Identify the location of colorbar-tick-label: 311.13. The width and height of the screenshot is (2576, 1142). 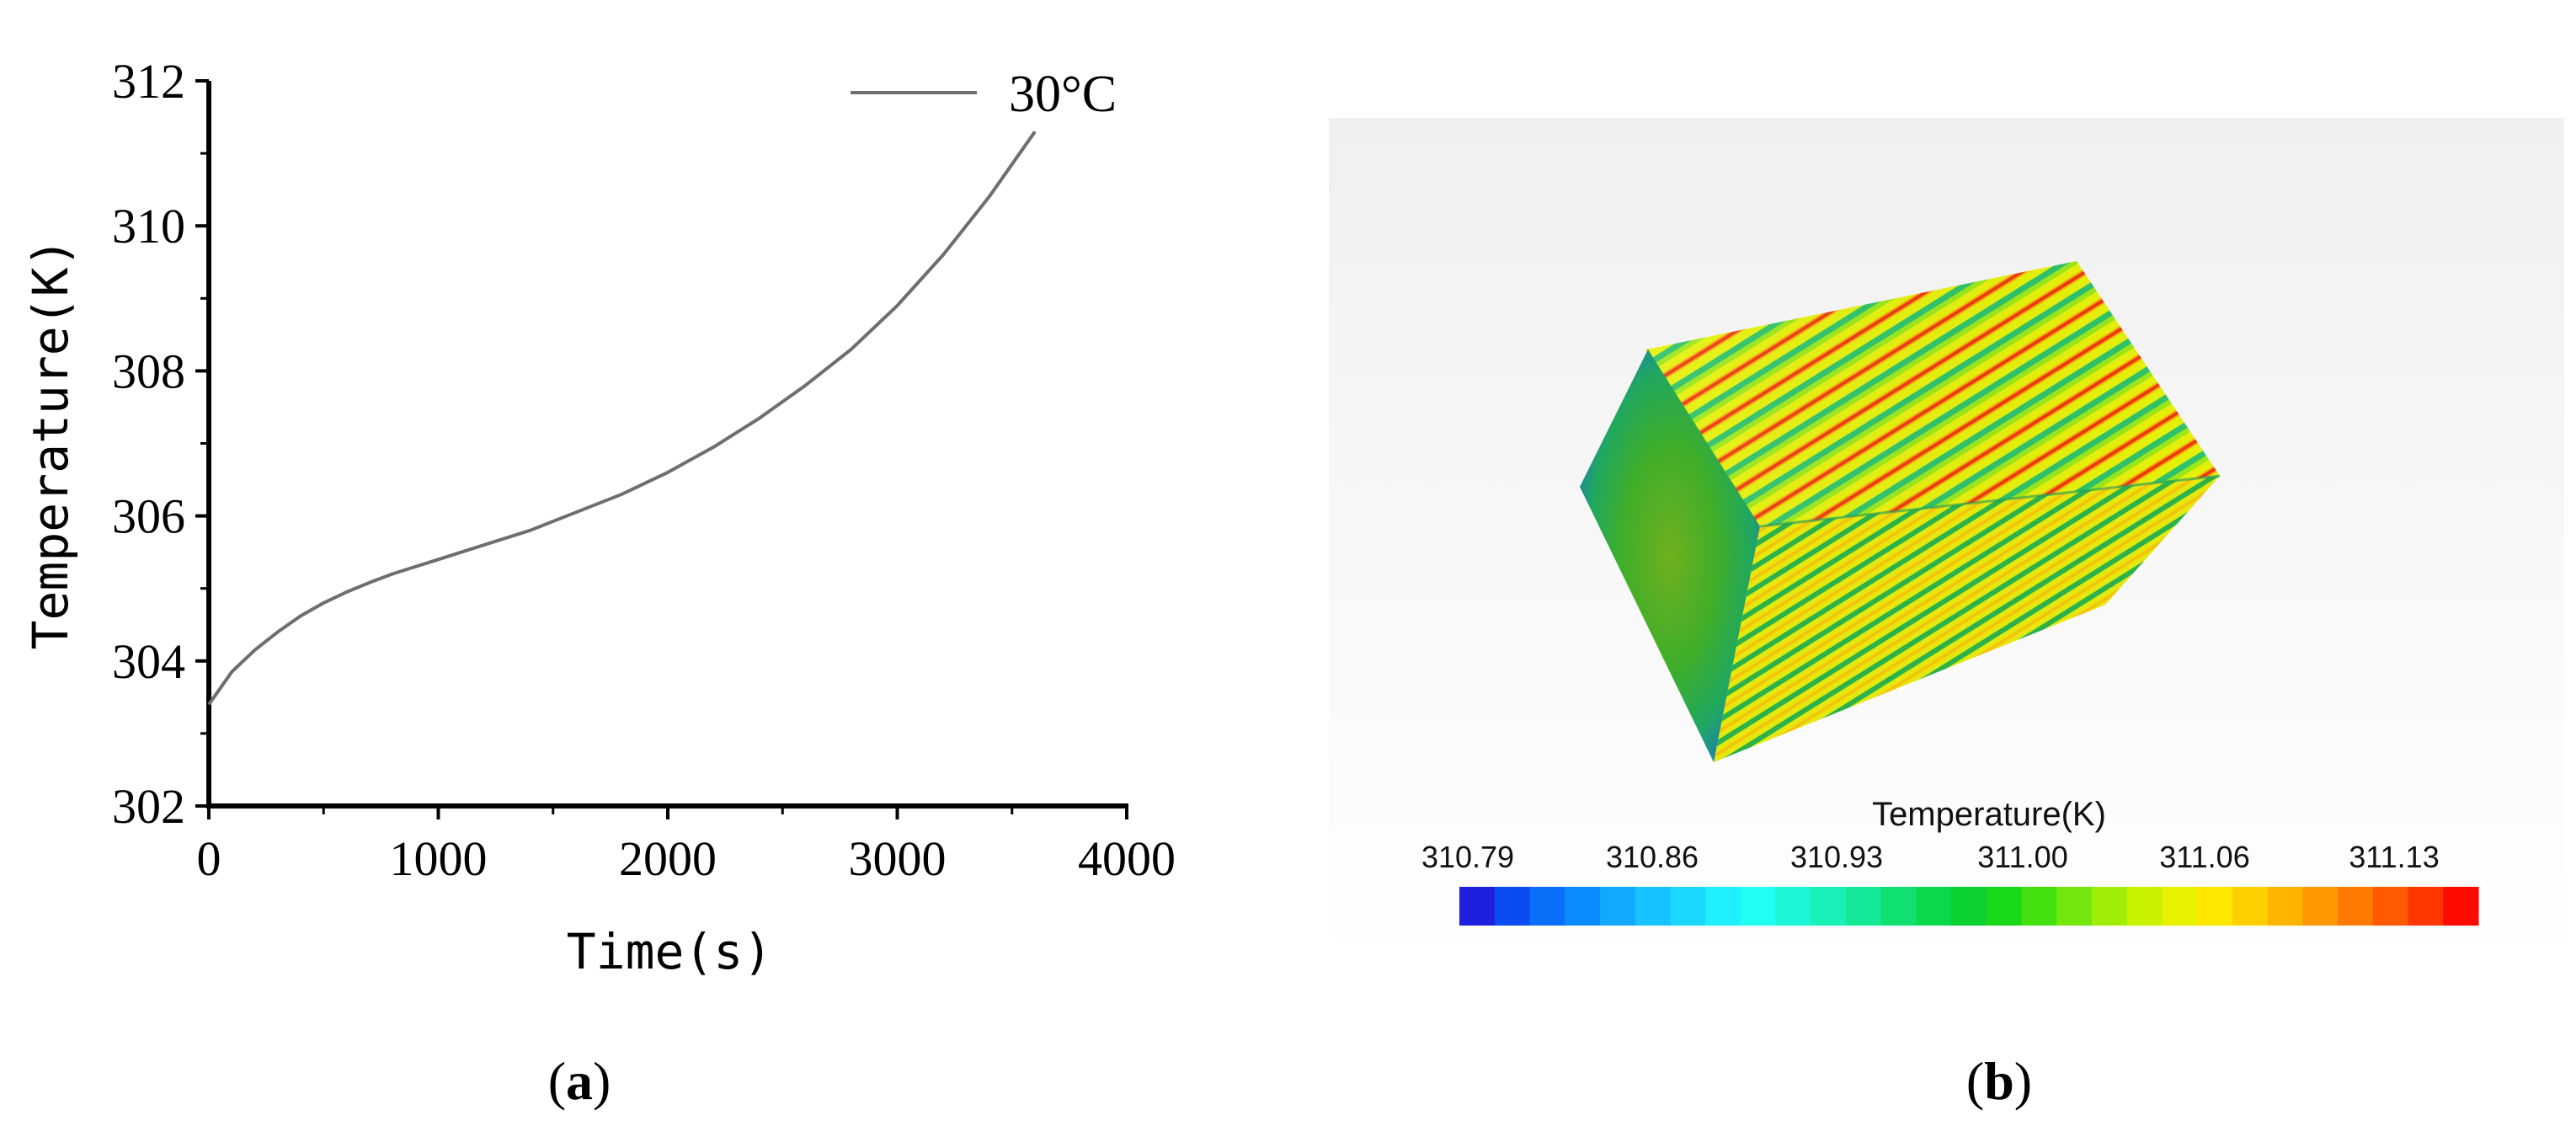
(2394, 857).